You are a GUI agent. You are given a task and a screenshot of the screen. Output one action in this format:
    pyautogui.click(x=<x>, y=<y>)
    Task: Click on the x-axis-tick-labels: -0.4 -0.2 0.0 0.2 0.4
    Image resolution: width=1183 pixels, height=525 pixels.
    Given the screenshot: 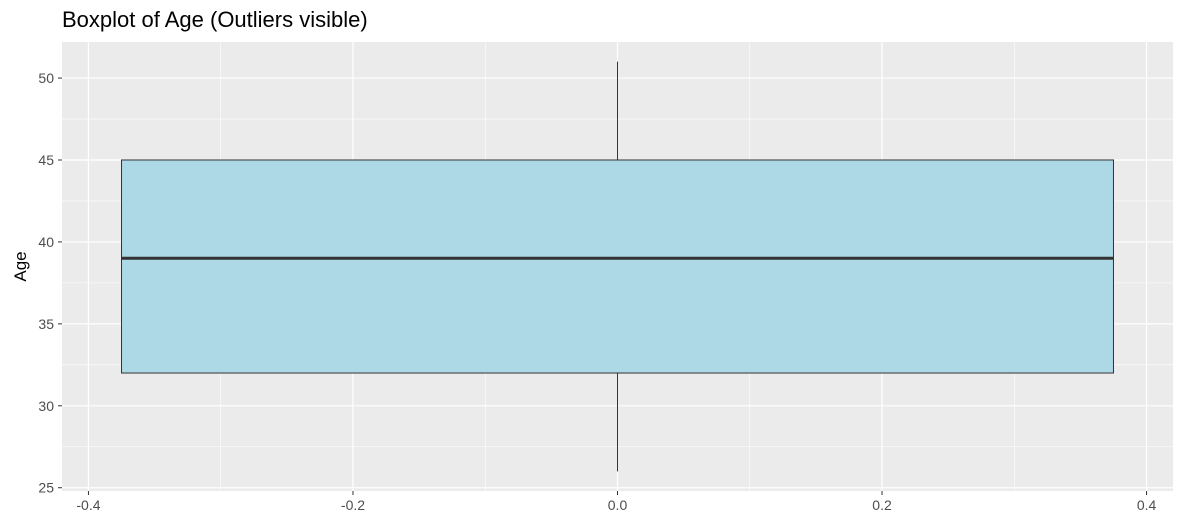 What is the action you would take?
    pyautogui.click(x=616, y=505)
    